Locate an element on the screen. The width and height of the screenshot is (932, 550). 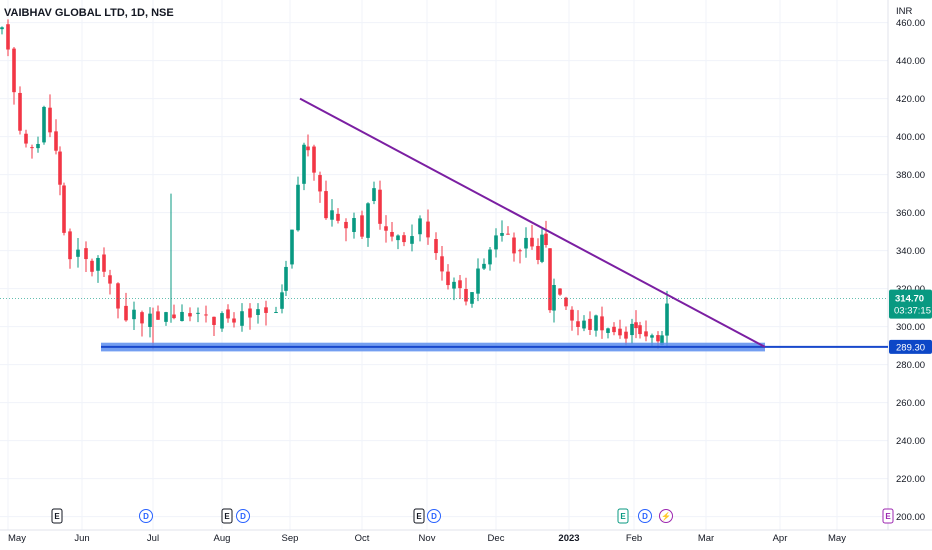
support-price-value: 289.30 is located at coordinates (910, 347).